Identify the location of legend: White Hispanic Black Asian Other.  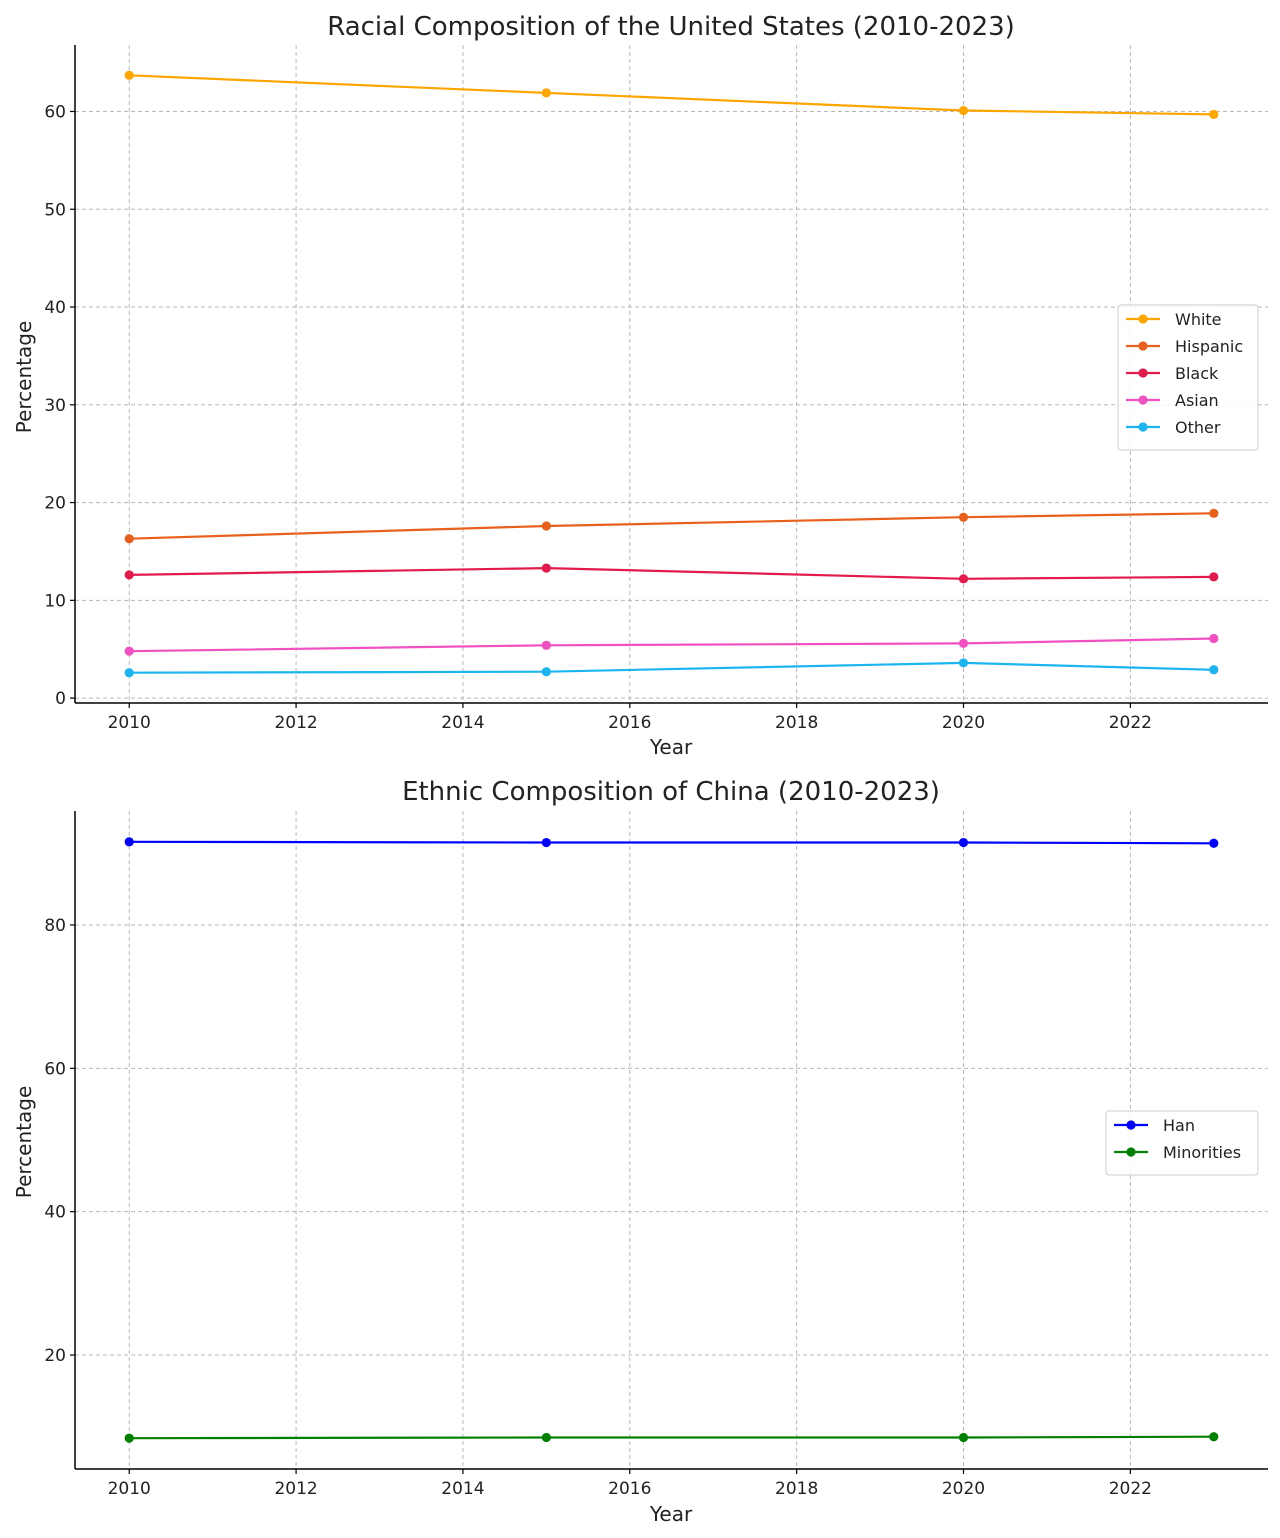
(1188, 377).